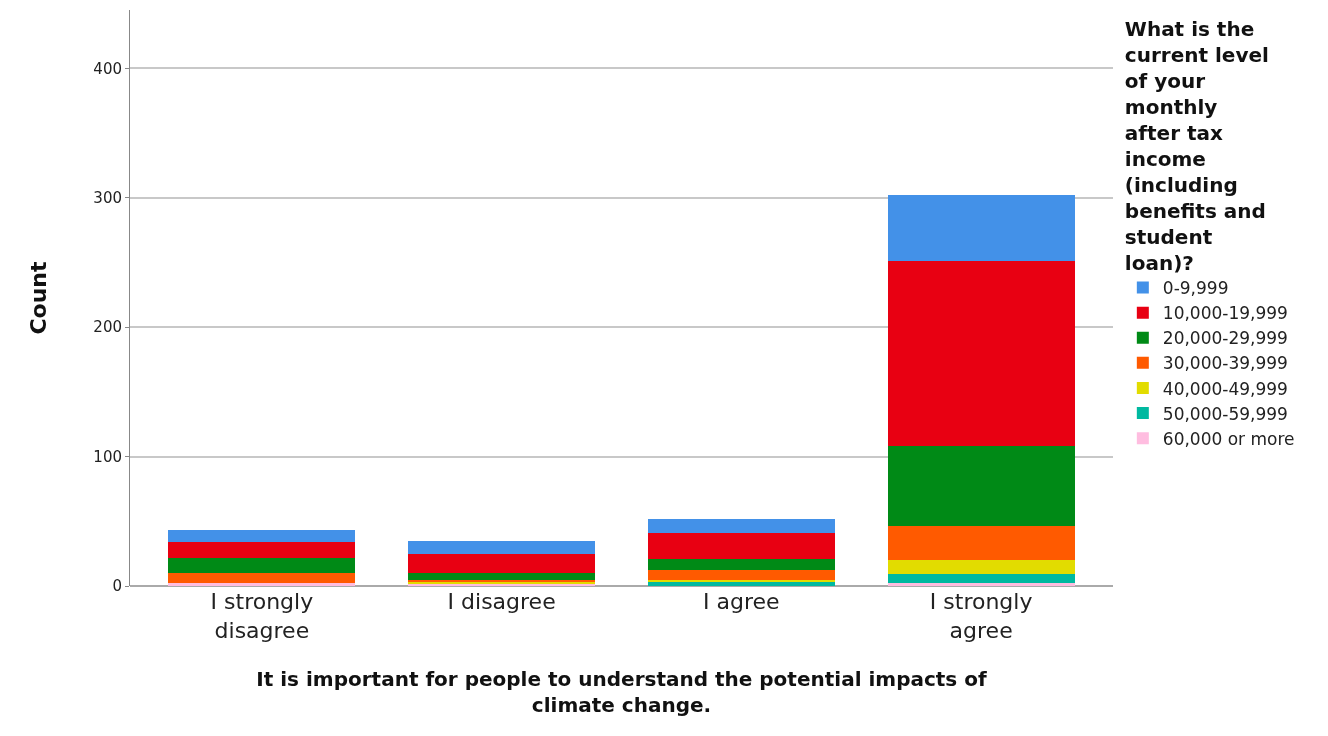 The width and height of the screenshot is (1328, 736). I want to click on legend-label: 40,000-49,999, so click(1225, 388).